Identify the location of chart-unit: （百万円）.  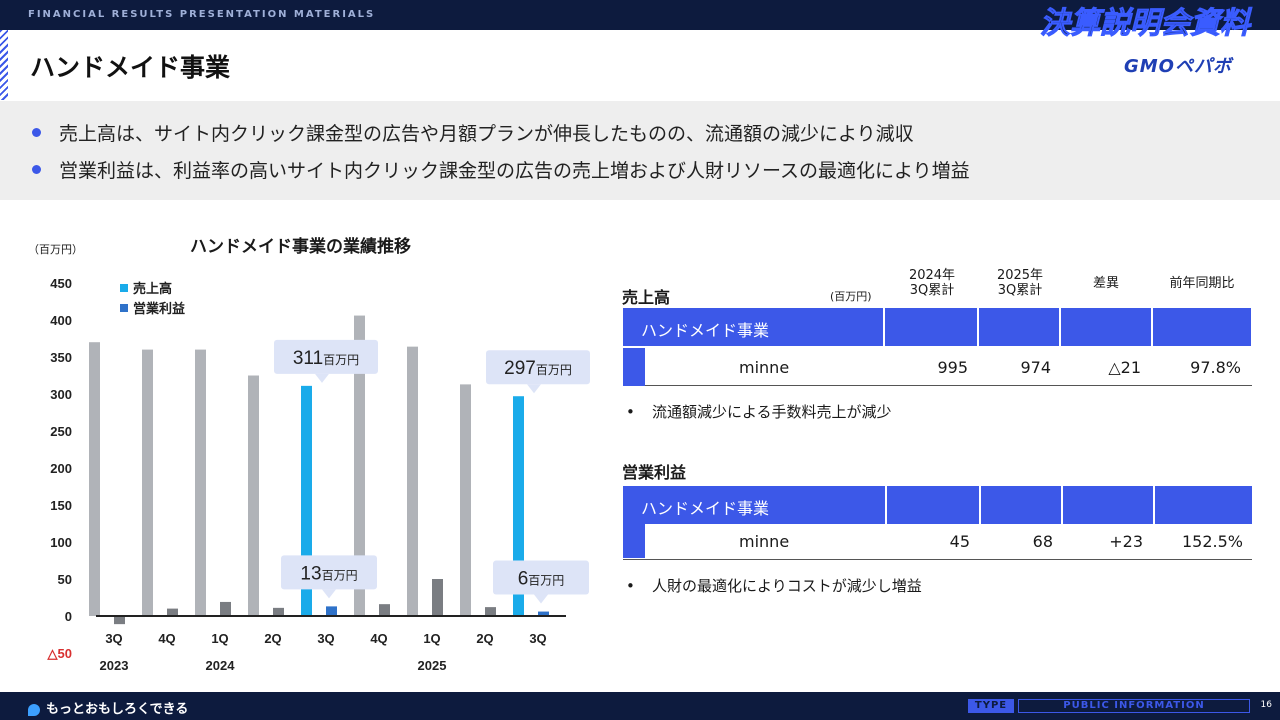
(55, 249).